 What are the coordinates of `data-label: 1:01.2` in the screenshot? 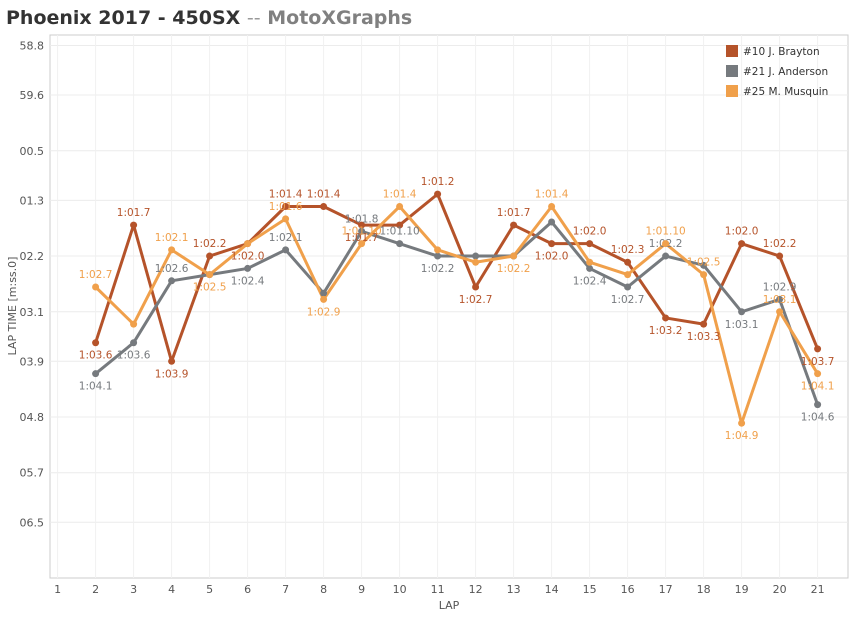 It's located at (438, 182).